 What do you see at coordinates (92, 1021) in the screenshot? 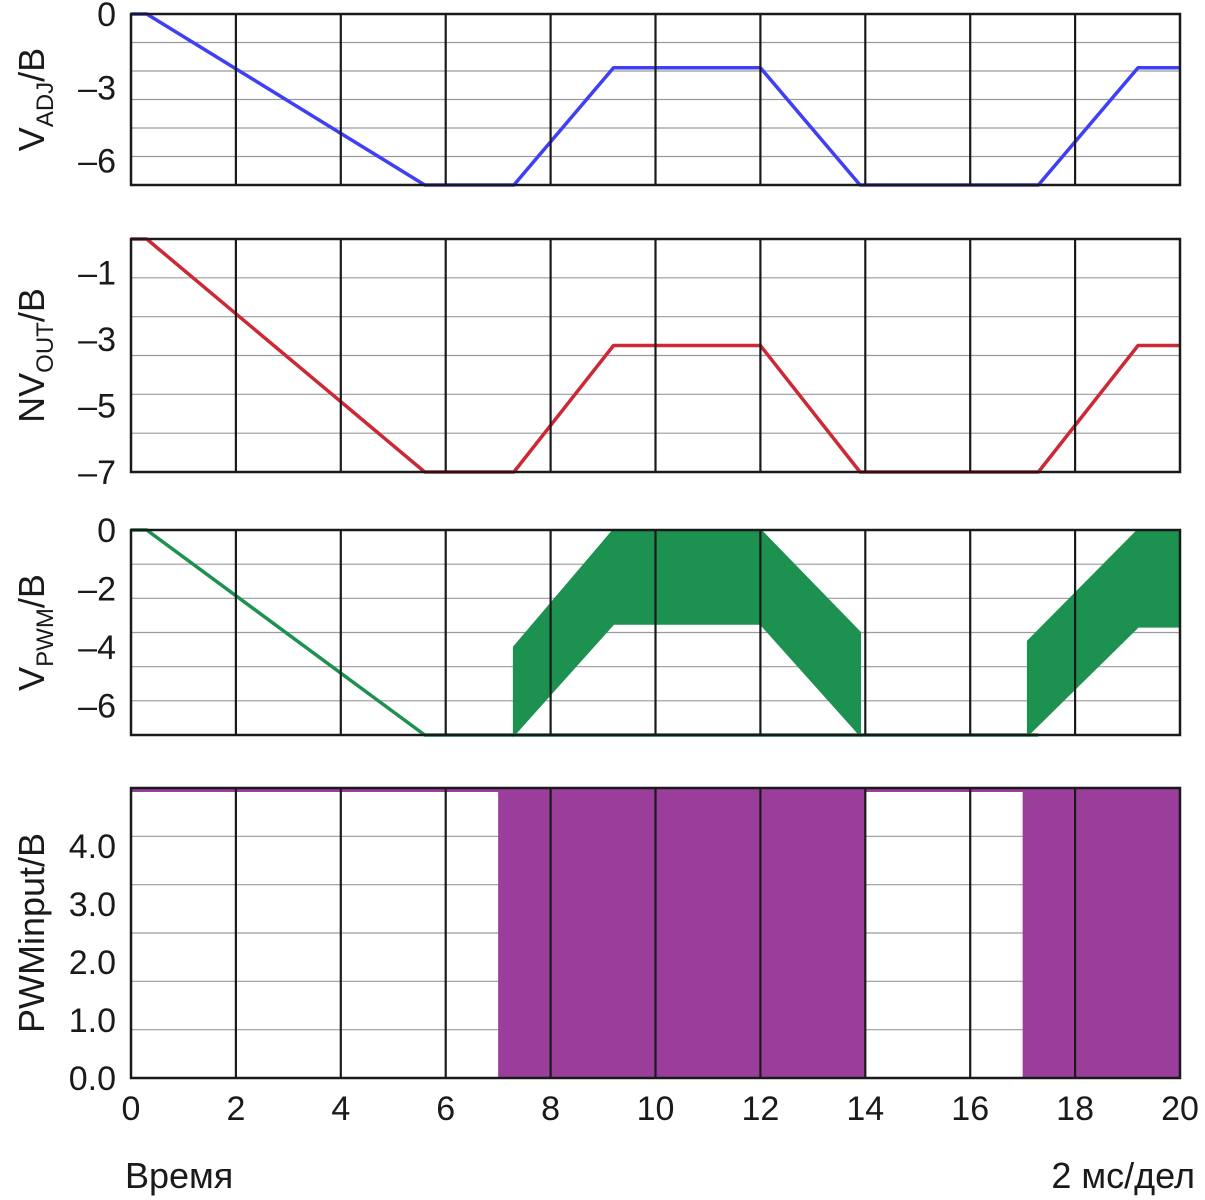
I see `y-tick-label: 1.0` at bounding box center [92, 1021].